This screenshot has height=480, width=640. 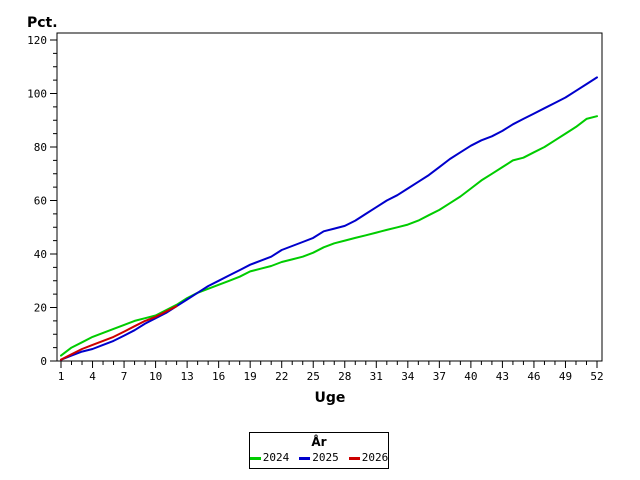 I want to click on x-tick-label: 10, so click(x=155, y=376).